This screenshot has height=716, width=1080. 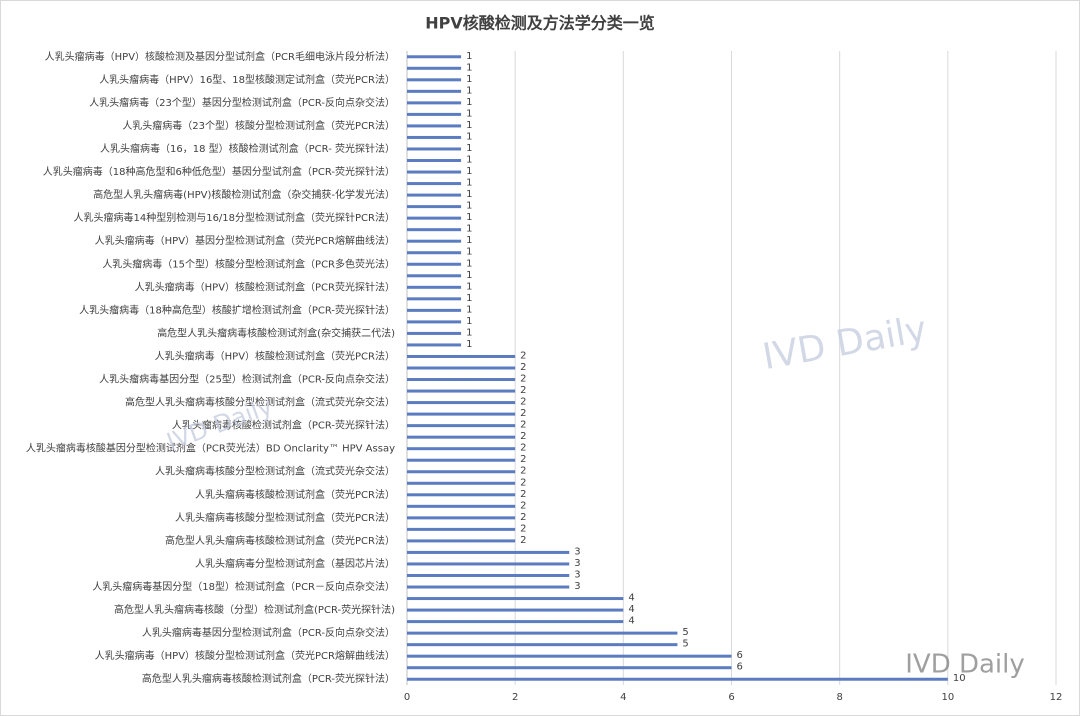 What do you see at coordinates (245, 240) in the screenshot?
I see `y-tick-label: 人乳头瘤病毒（HPV）基因分型检测试剂盒（荧光PCR熔解曲线法）` at bounding box center [245, 240].